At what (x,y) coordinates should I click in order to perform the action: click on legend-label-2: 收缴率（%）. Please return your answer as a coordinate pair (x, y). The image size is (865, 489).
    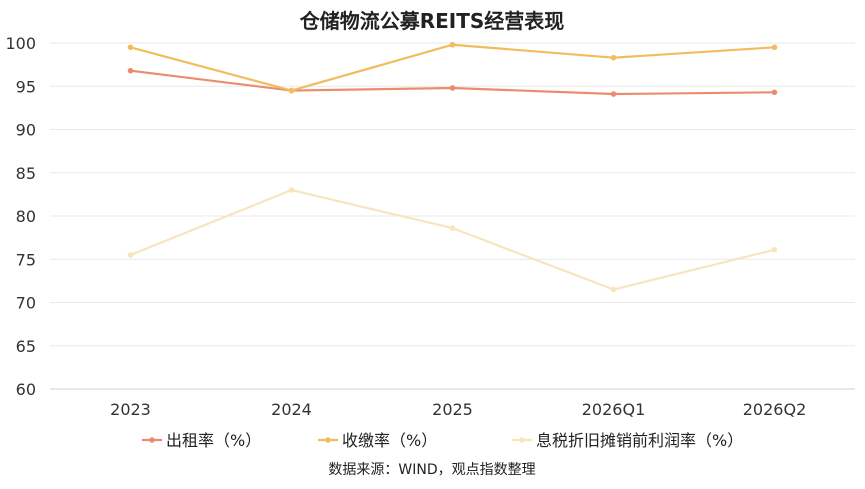
    Looking at the image, I should click on (389, 440).